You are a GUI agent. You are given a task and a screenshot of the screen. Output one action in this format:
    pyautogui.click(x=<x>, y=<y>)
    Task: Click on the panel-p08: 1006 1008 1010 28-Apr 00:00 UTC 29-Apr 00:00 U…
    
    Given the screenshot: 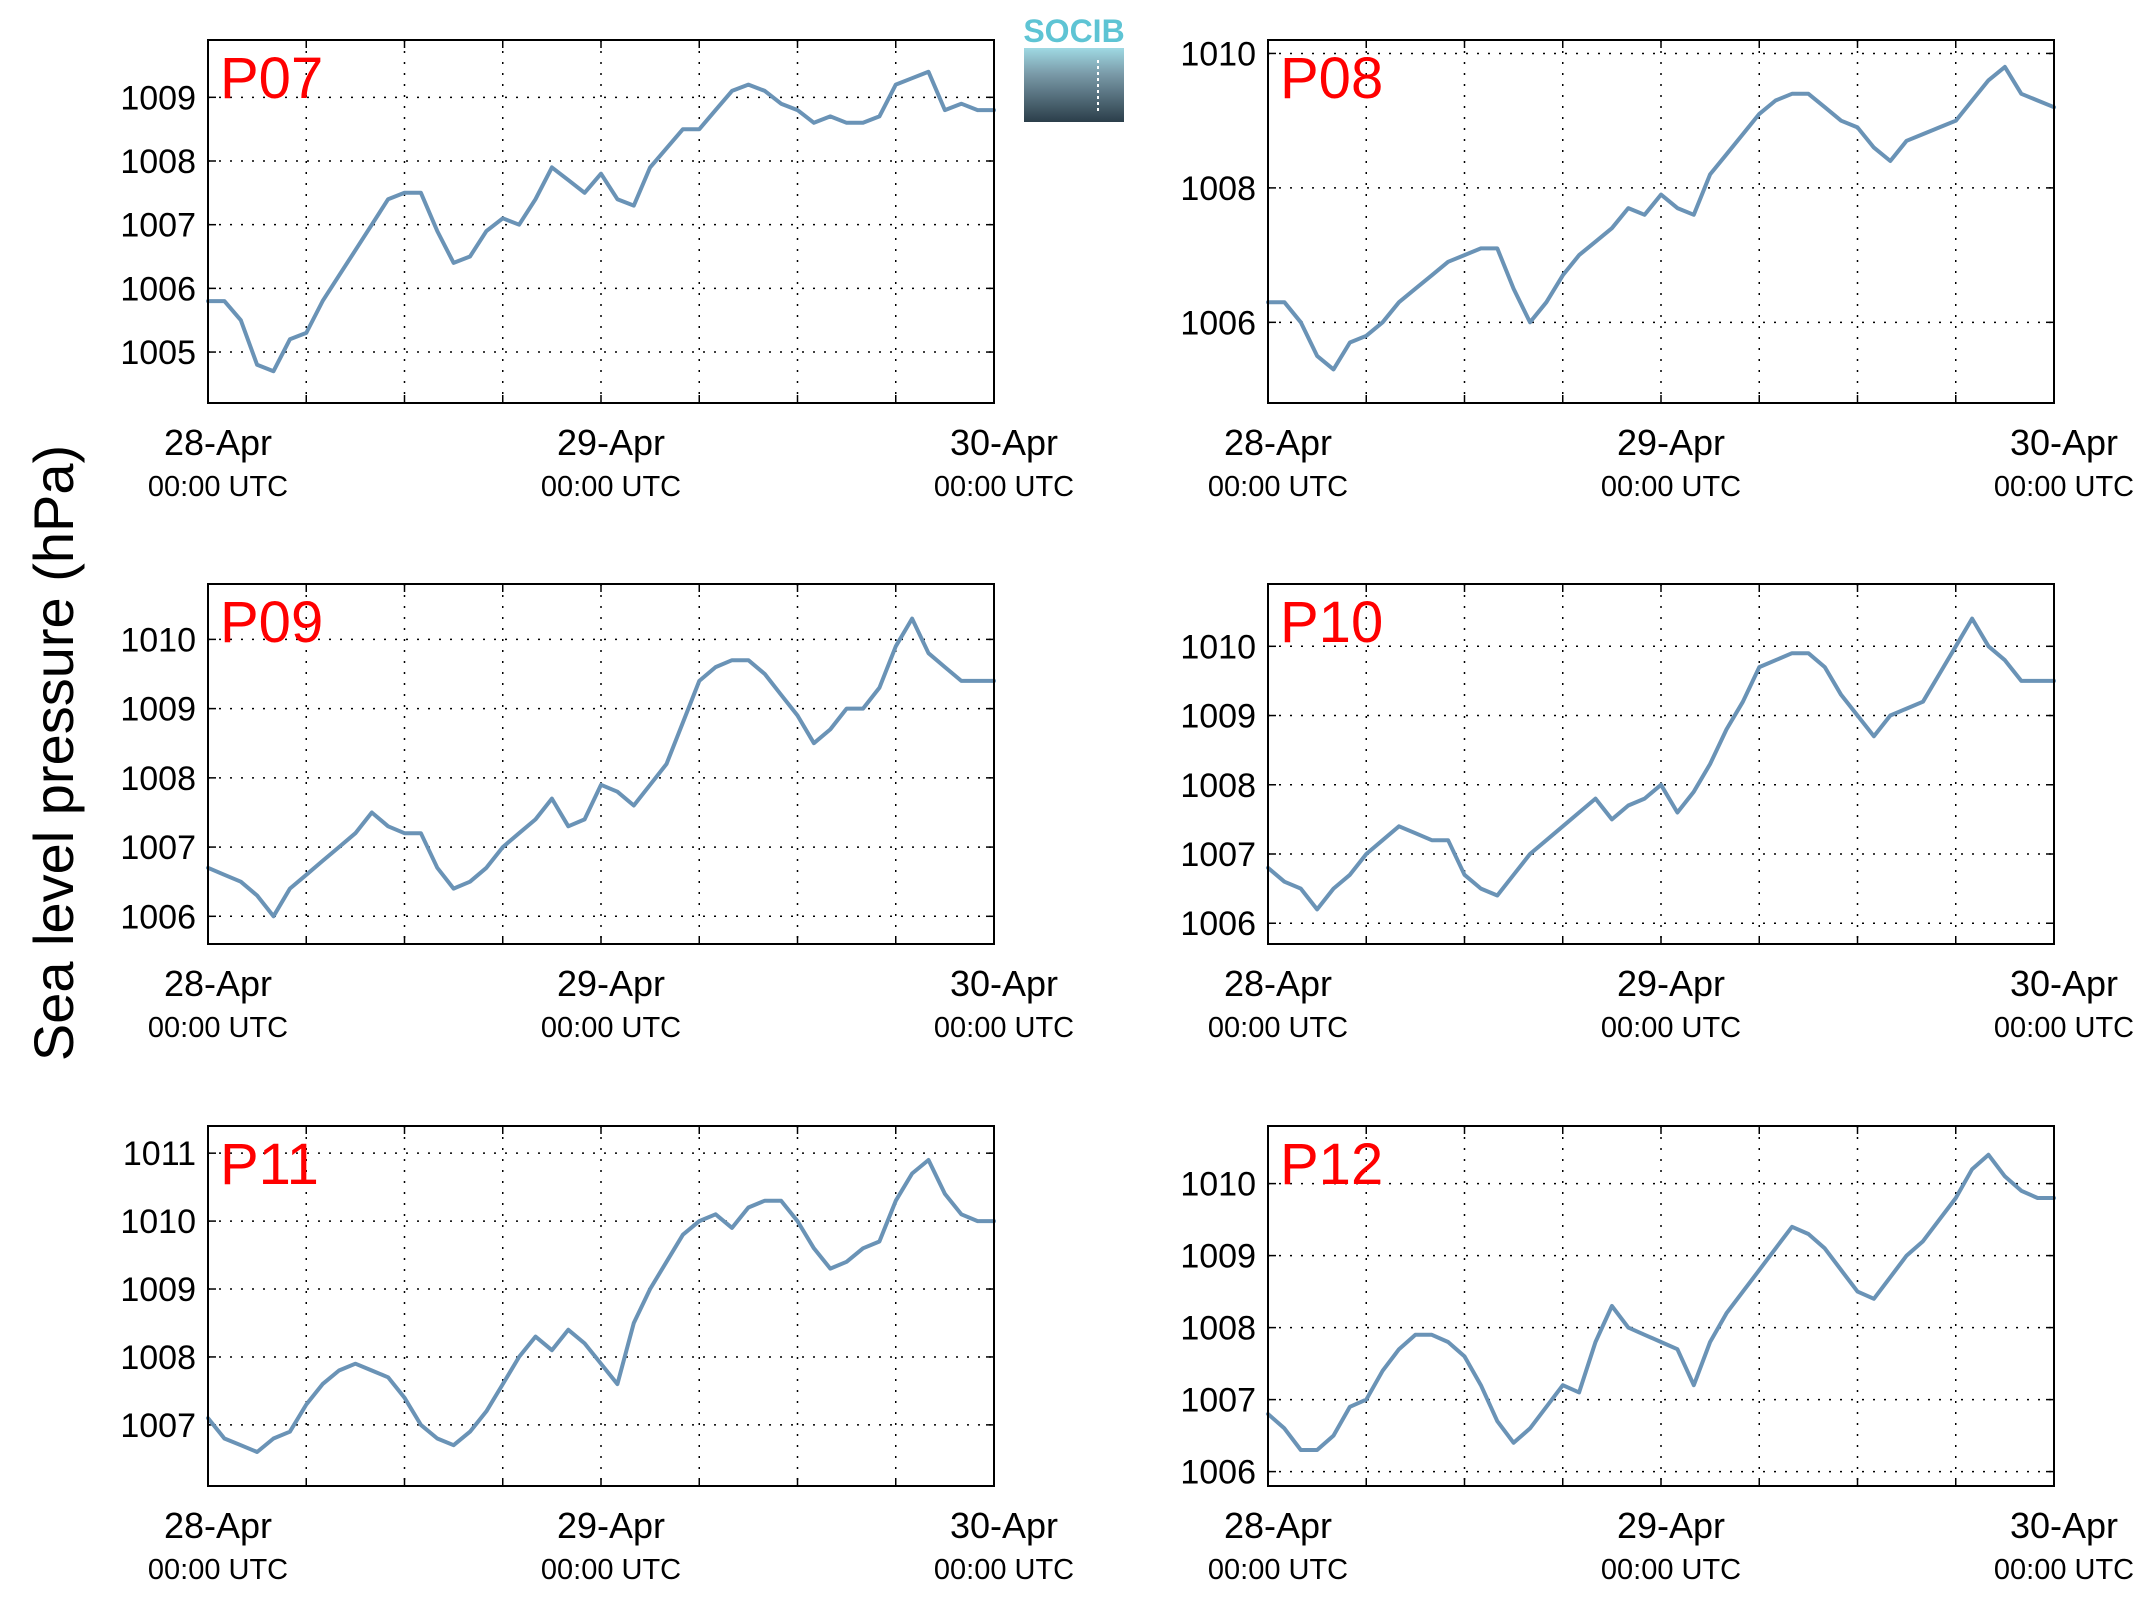 What is the action you would take?
    pyautogui.click(x=1657, y=269)
    